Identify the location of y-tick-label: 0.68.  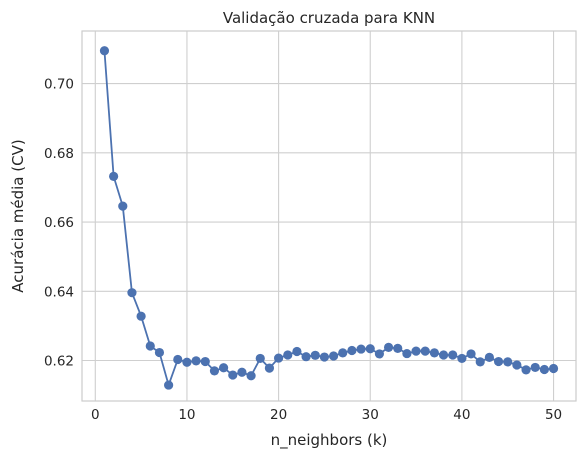
(59, 154).